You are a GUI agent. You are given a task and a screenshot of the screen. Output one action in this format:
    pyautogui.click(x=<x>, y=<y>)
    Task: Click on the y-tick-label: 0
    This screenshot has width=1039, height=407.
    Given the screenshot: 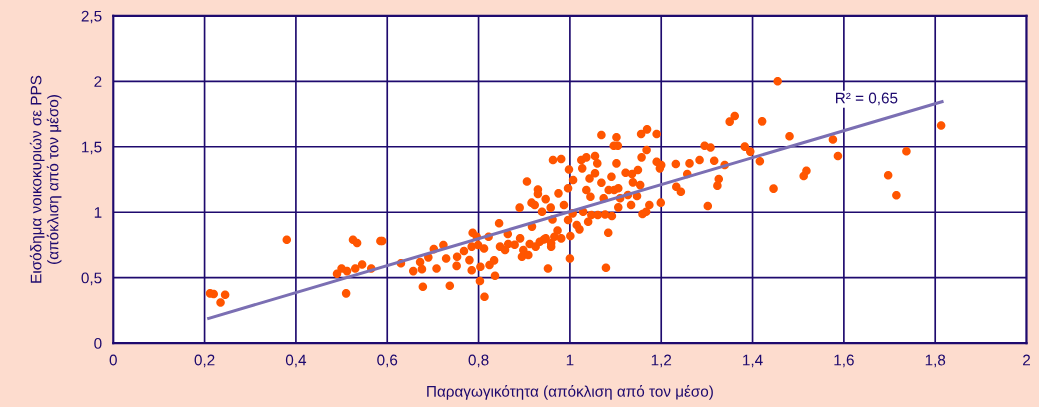 What is the action you would take?
    pyautogui.click(x=98, y=343)
    